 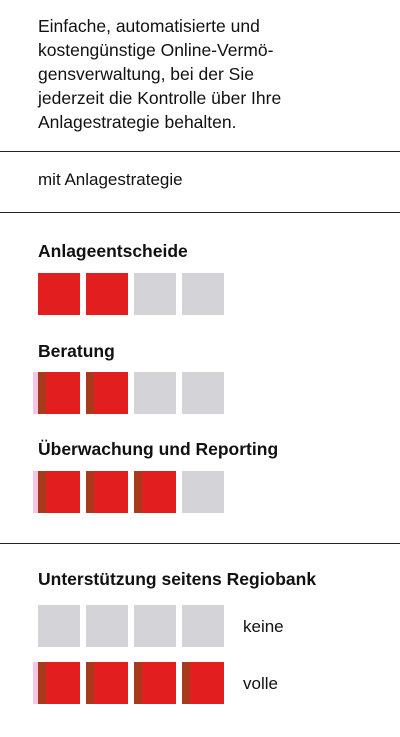 What do you see at coordinates (113, 251) in the screenshot?
I see `rating-title-anlageentscheide: Anlageentscheide` at bounding box center [113, 251].